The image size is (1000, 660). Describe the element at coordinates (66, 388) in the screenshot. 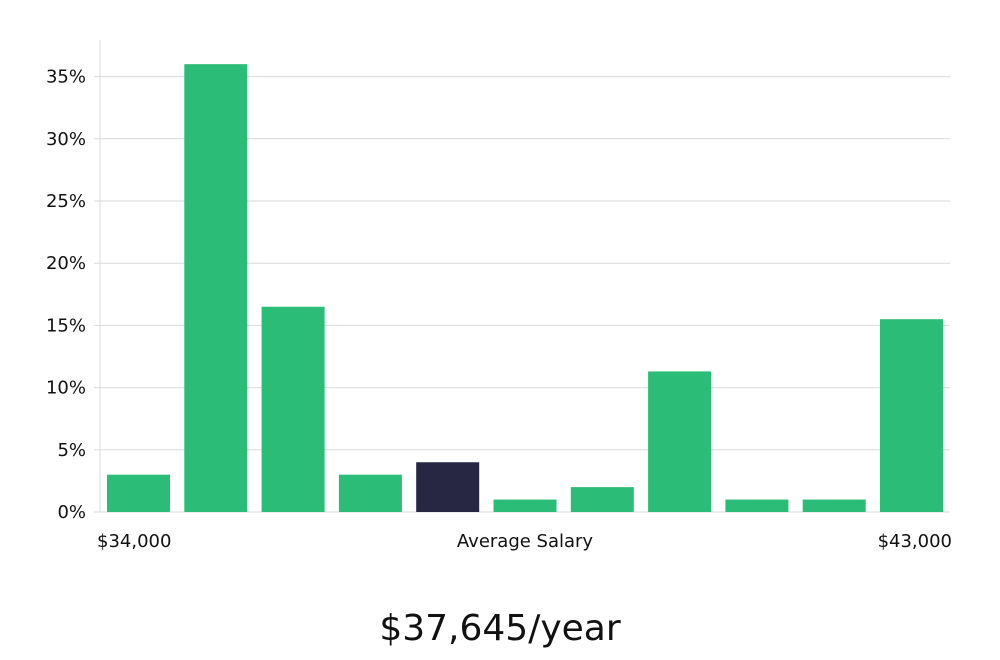

I see `y-tick-label: 10%` at that location.